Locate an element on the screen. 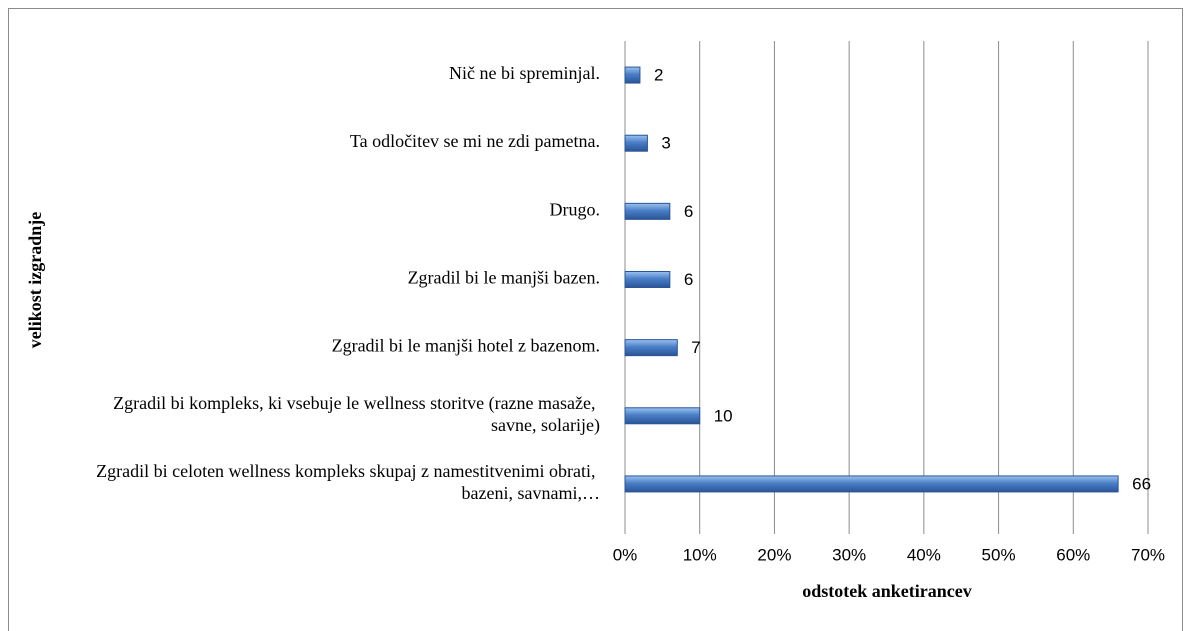  y-tick-label: Ta odločitev se mi ne zdi pametna. is located at coordinates (475, 141).